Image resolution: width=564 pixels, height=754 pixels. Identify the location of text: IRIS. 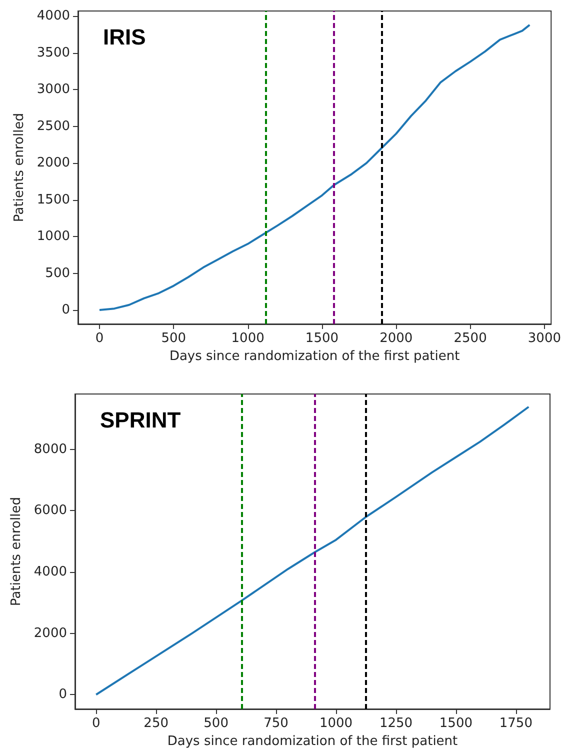
(124, 37).